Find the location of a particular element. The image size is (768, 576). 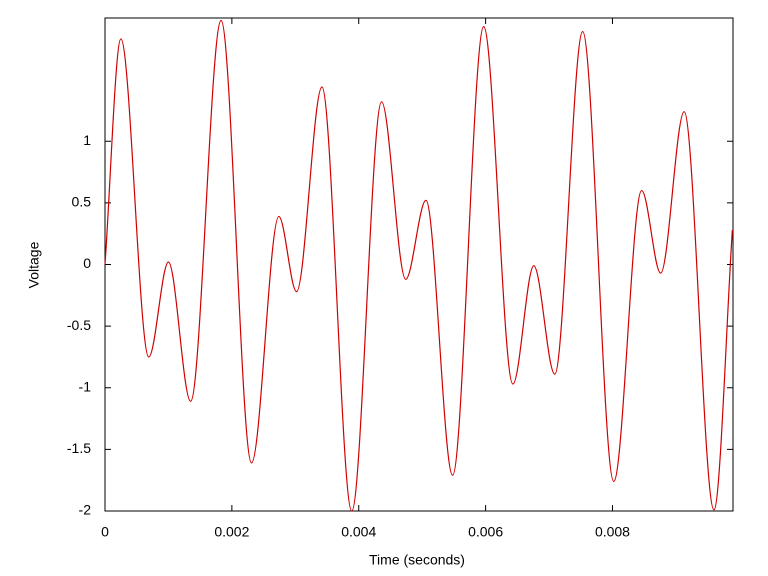

y-tick-label: -2 is located at coordinates (85, 510).